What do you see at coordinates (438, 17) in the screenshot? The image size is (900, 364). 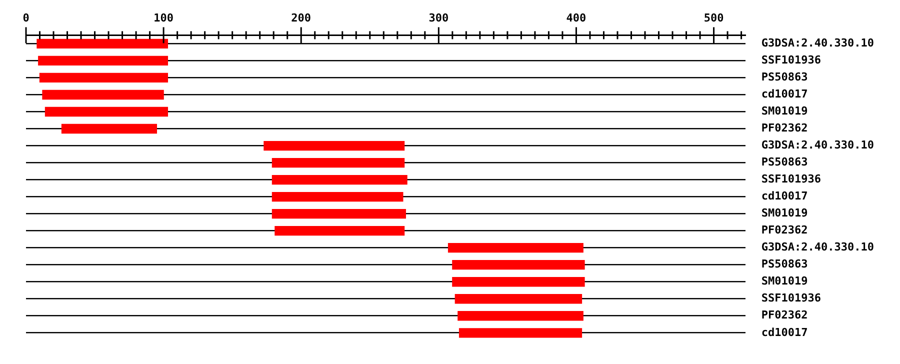 I see `x-tick-label: 300` at bounding box center [438, 17].